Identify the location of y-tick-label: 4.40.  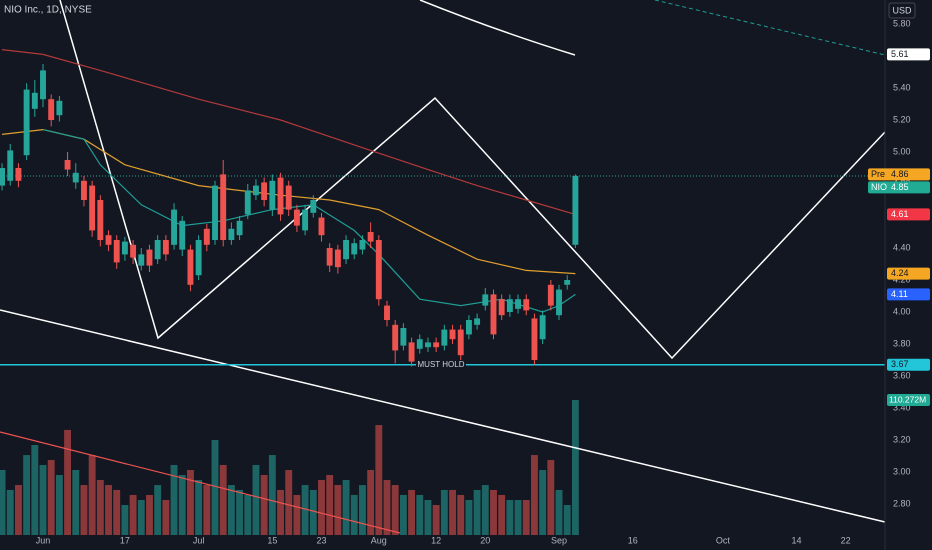
(902, 247).